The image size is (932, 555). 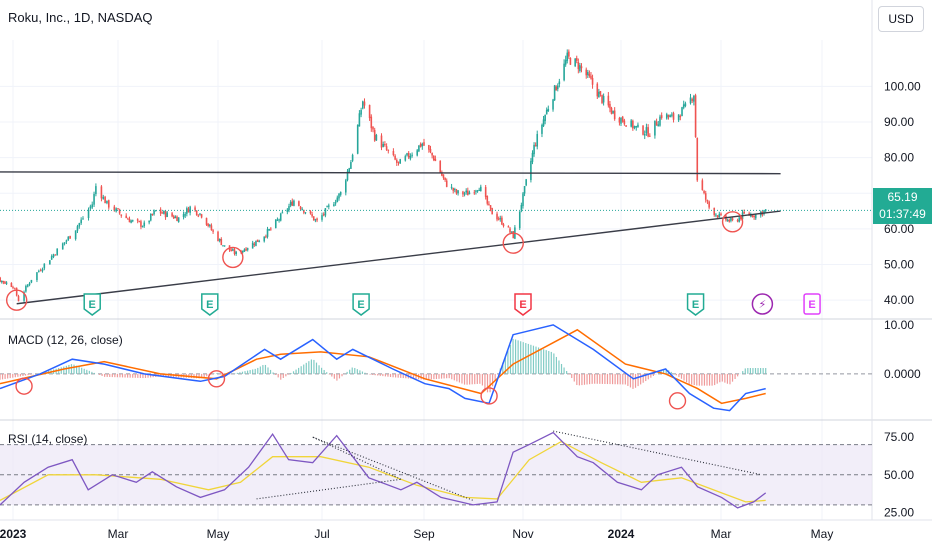 What do you see at coordinates (621, 534) in the screenshot?
I see `time-axis-label-6: 2024` at bounding box center [621, 534].